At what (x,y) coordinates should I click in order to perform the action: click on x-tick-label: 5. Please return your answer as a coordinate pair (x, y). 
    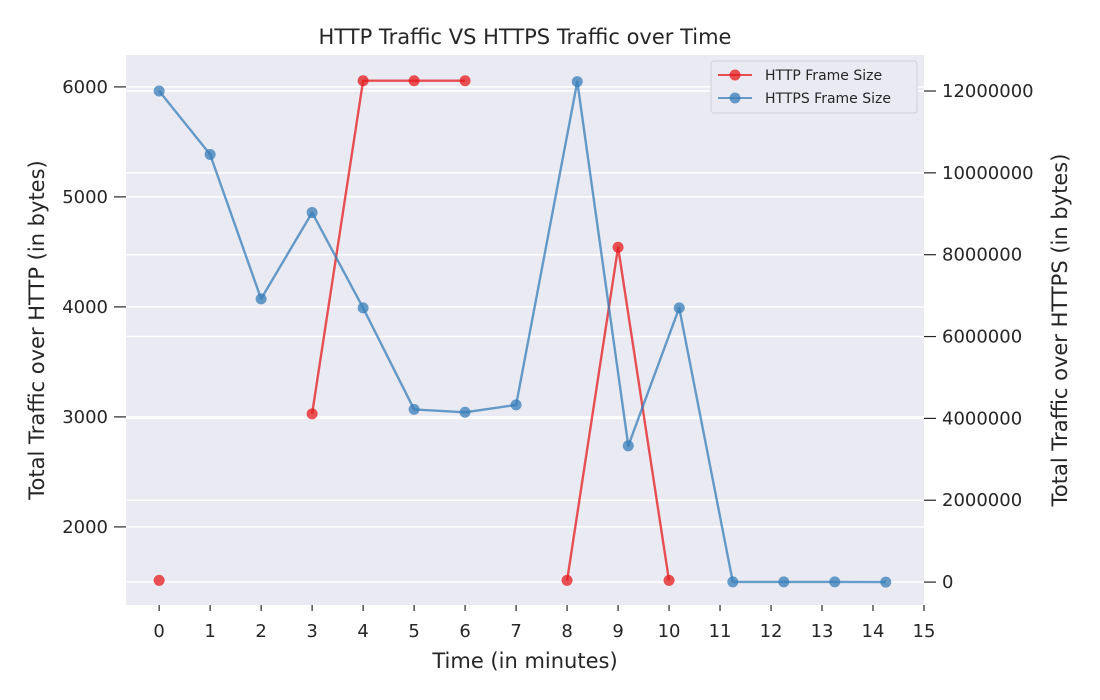
    Looking at the image, I should click on (413, 631).